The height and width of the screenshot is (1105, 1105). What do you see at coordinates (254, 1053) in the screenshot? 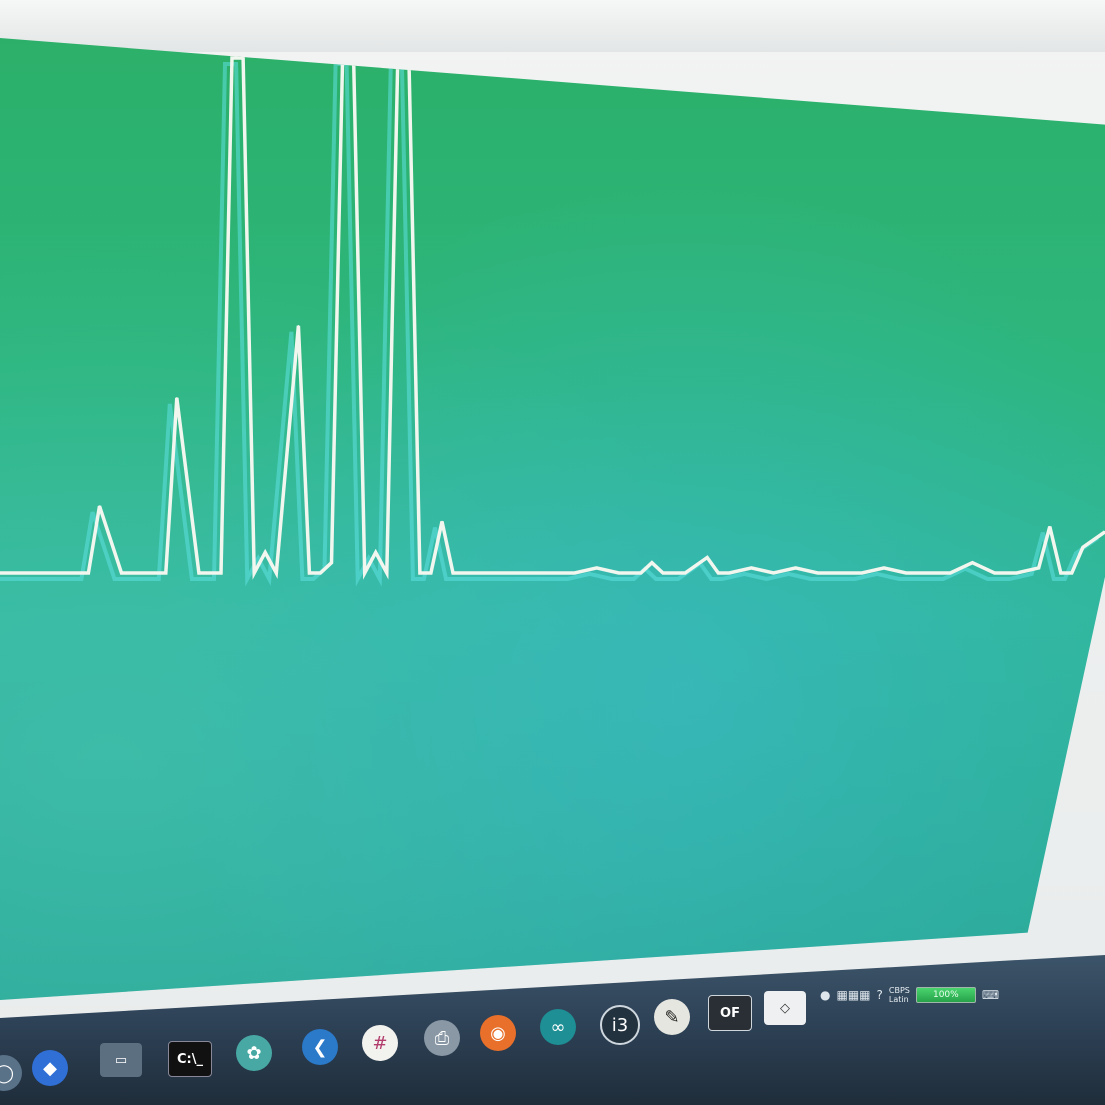
I see `tool-icon: ✿` at bounding box center [254, 1053].